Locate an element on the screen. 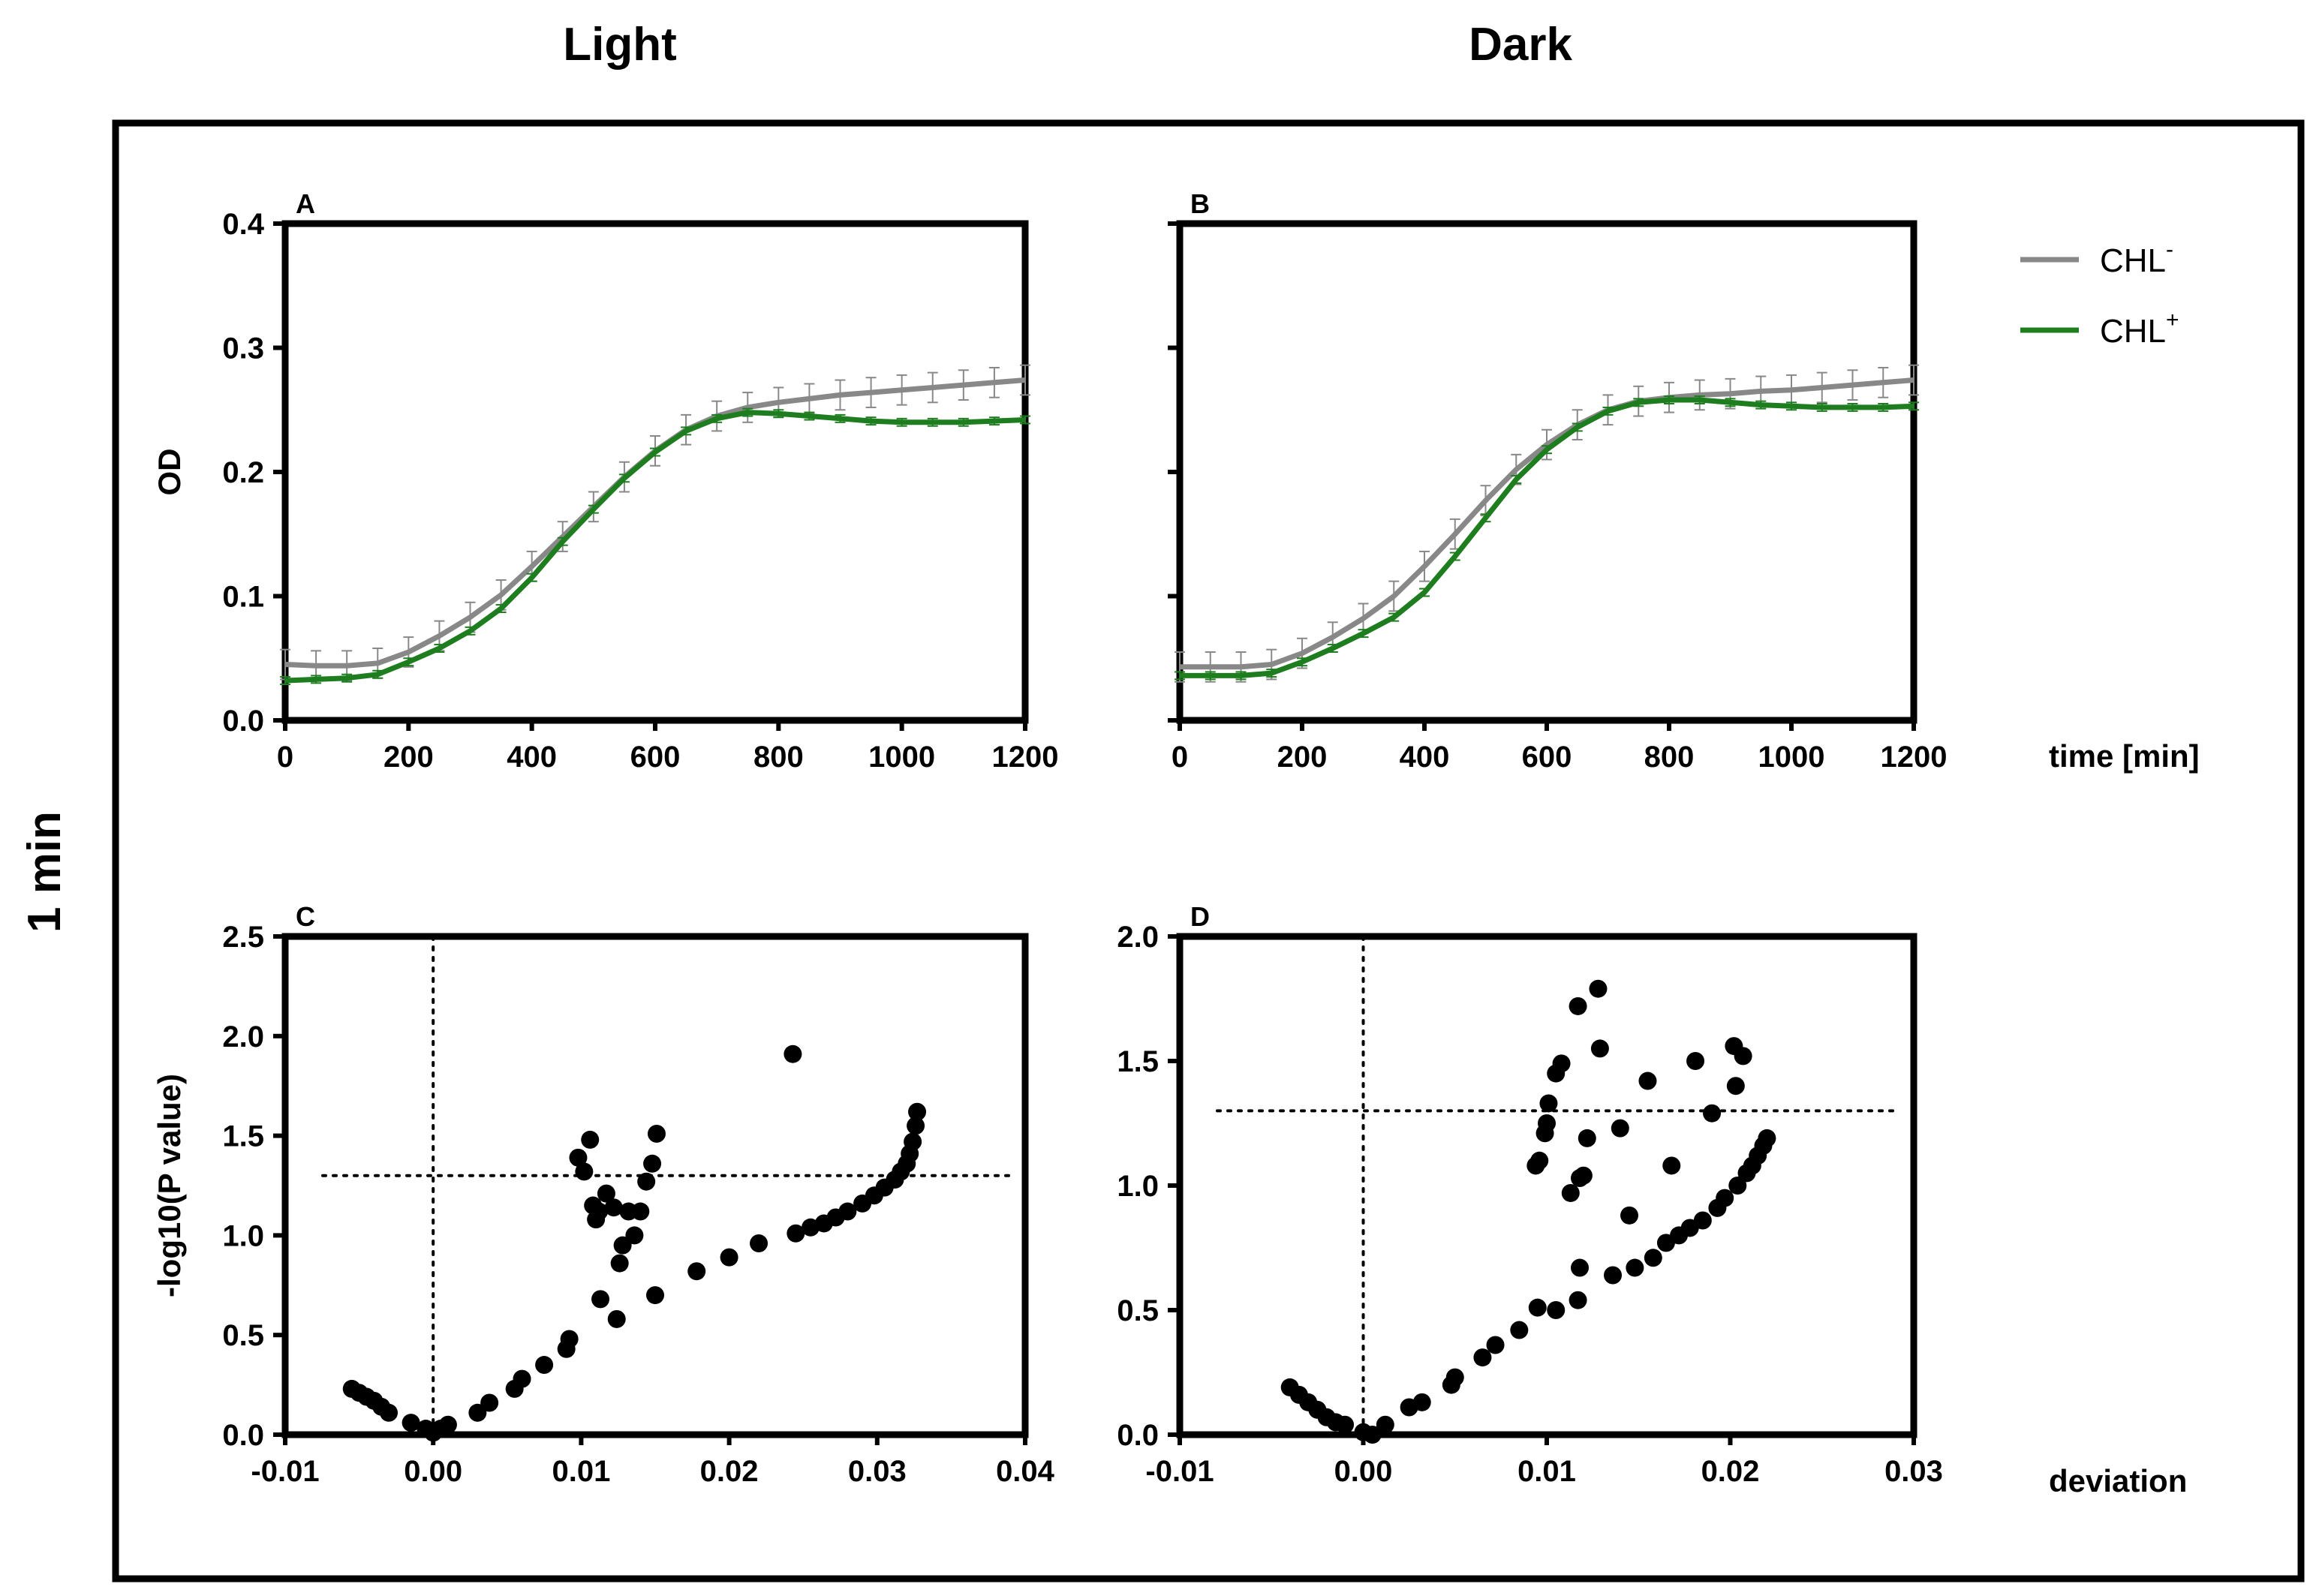  x-tick-label: -0.01 is located at coordinates (285, 1471).